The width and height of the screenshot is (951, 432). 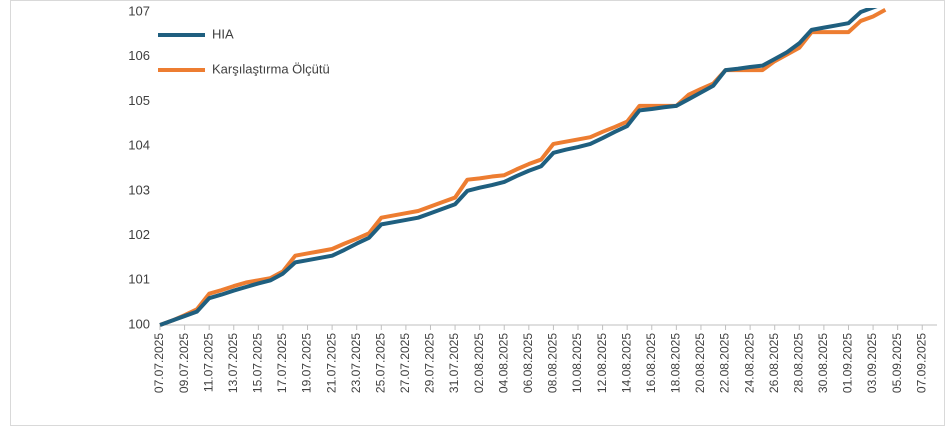 I want to click on x-tick-label: 27.07.2025, so click(x=405, y=363).